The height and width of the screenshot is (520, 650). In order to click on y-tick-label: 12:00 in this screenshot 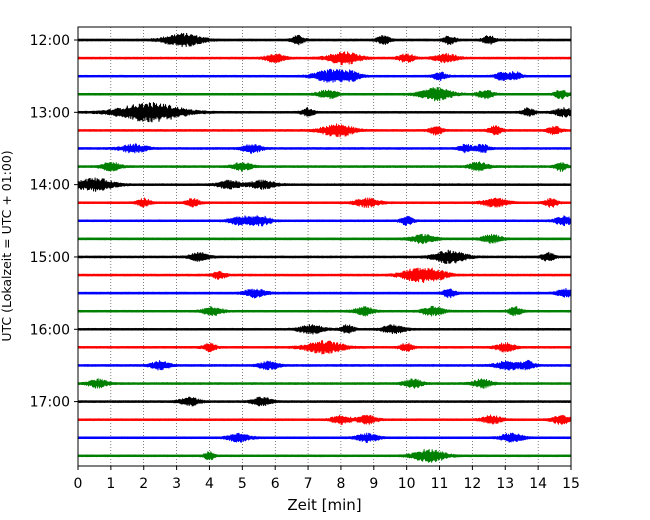, I will do `click(50, 41)`.